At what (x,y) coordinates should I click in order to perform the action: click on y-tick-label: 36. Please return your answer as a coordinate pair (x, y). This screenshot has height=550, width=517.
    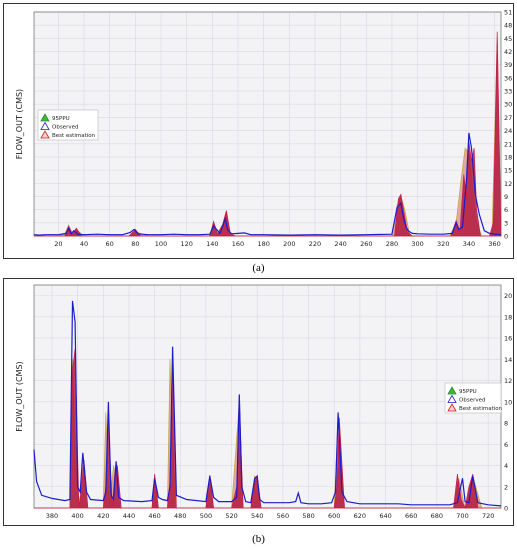
    Looking at the image, I should click on (508, 78).